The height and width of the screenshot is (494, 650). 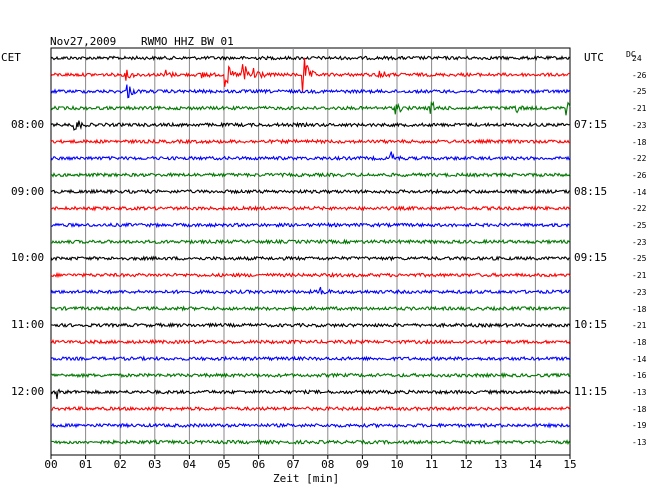 I want to click on x-tick-label: 13, so click(x=501, y=464).